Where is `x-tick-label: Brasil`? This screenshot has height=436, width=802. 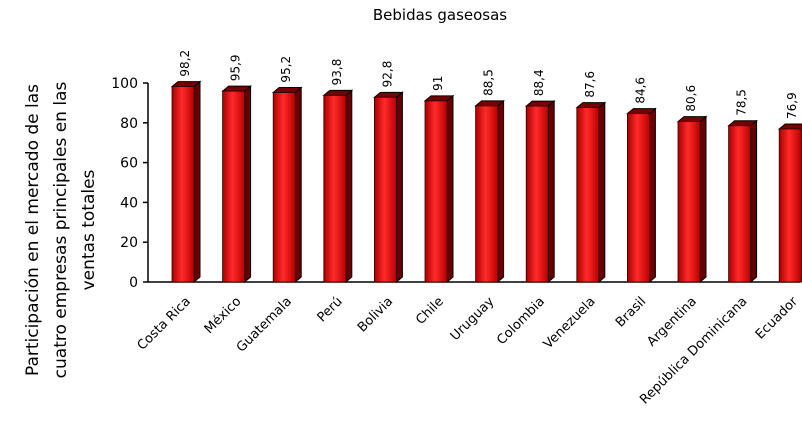
x-tick-label: Brasil is located at coordinates (631, 312).